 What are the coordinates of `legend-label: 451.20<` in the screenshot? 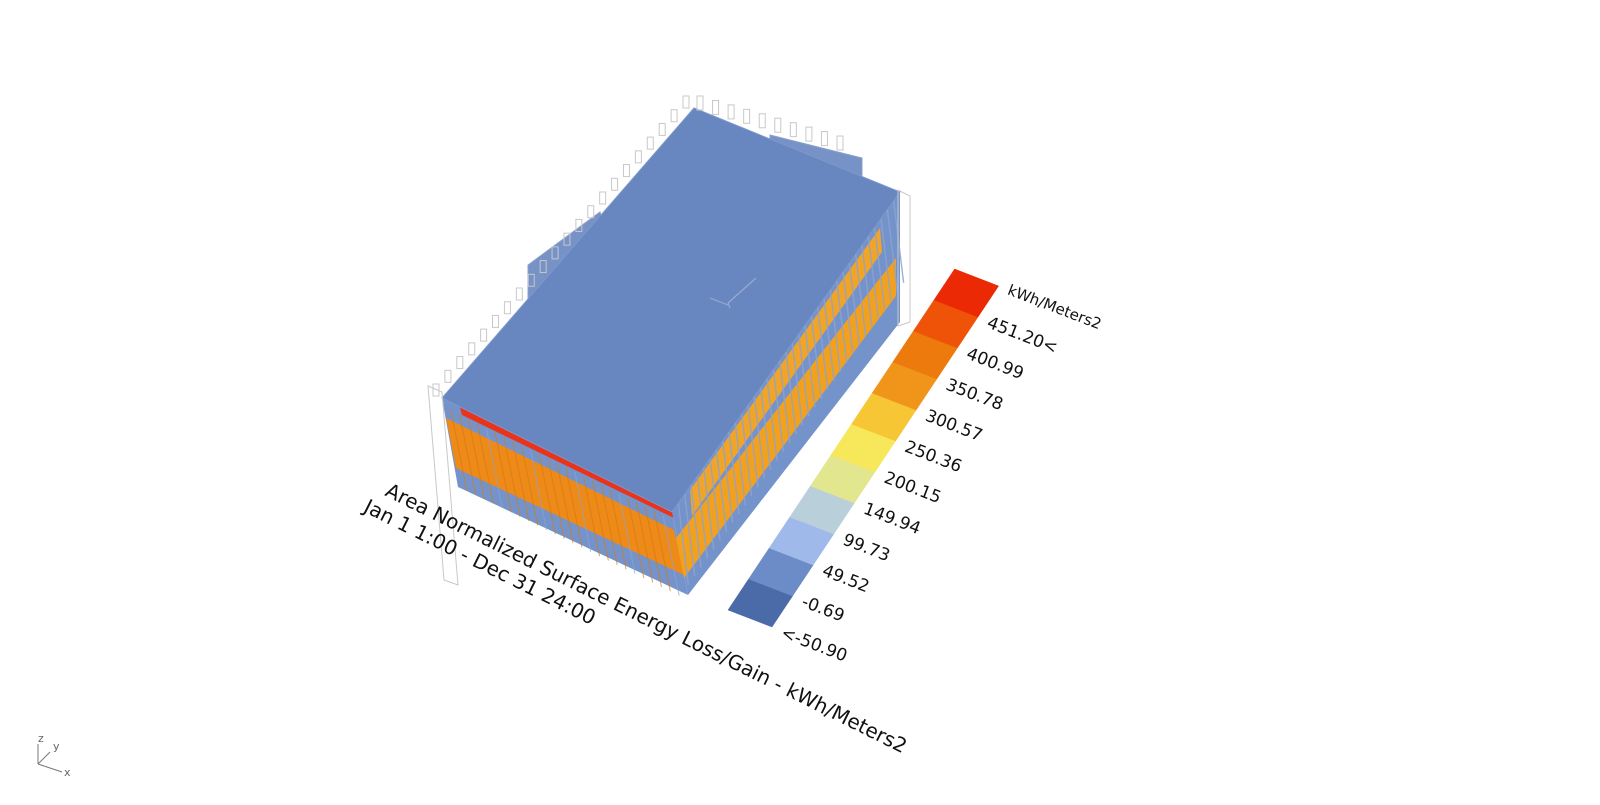 It's located at (1022, 335).